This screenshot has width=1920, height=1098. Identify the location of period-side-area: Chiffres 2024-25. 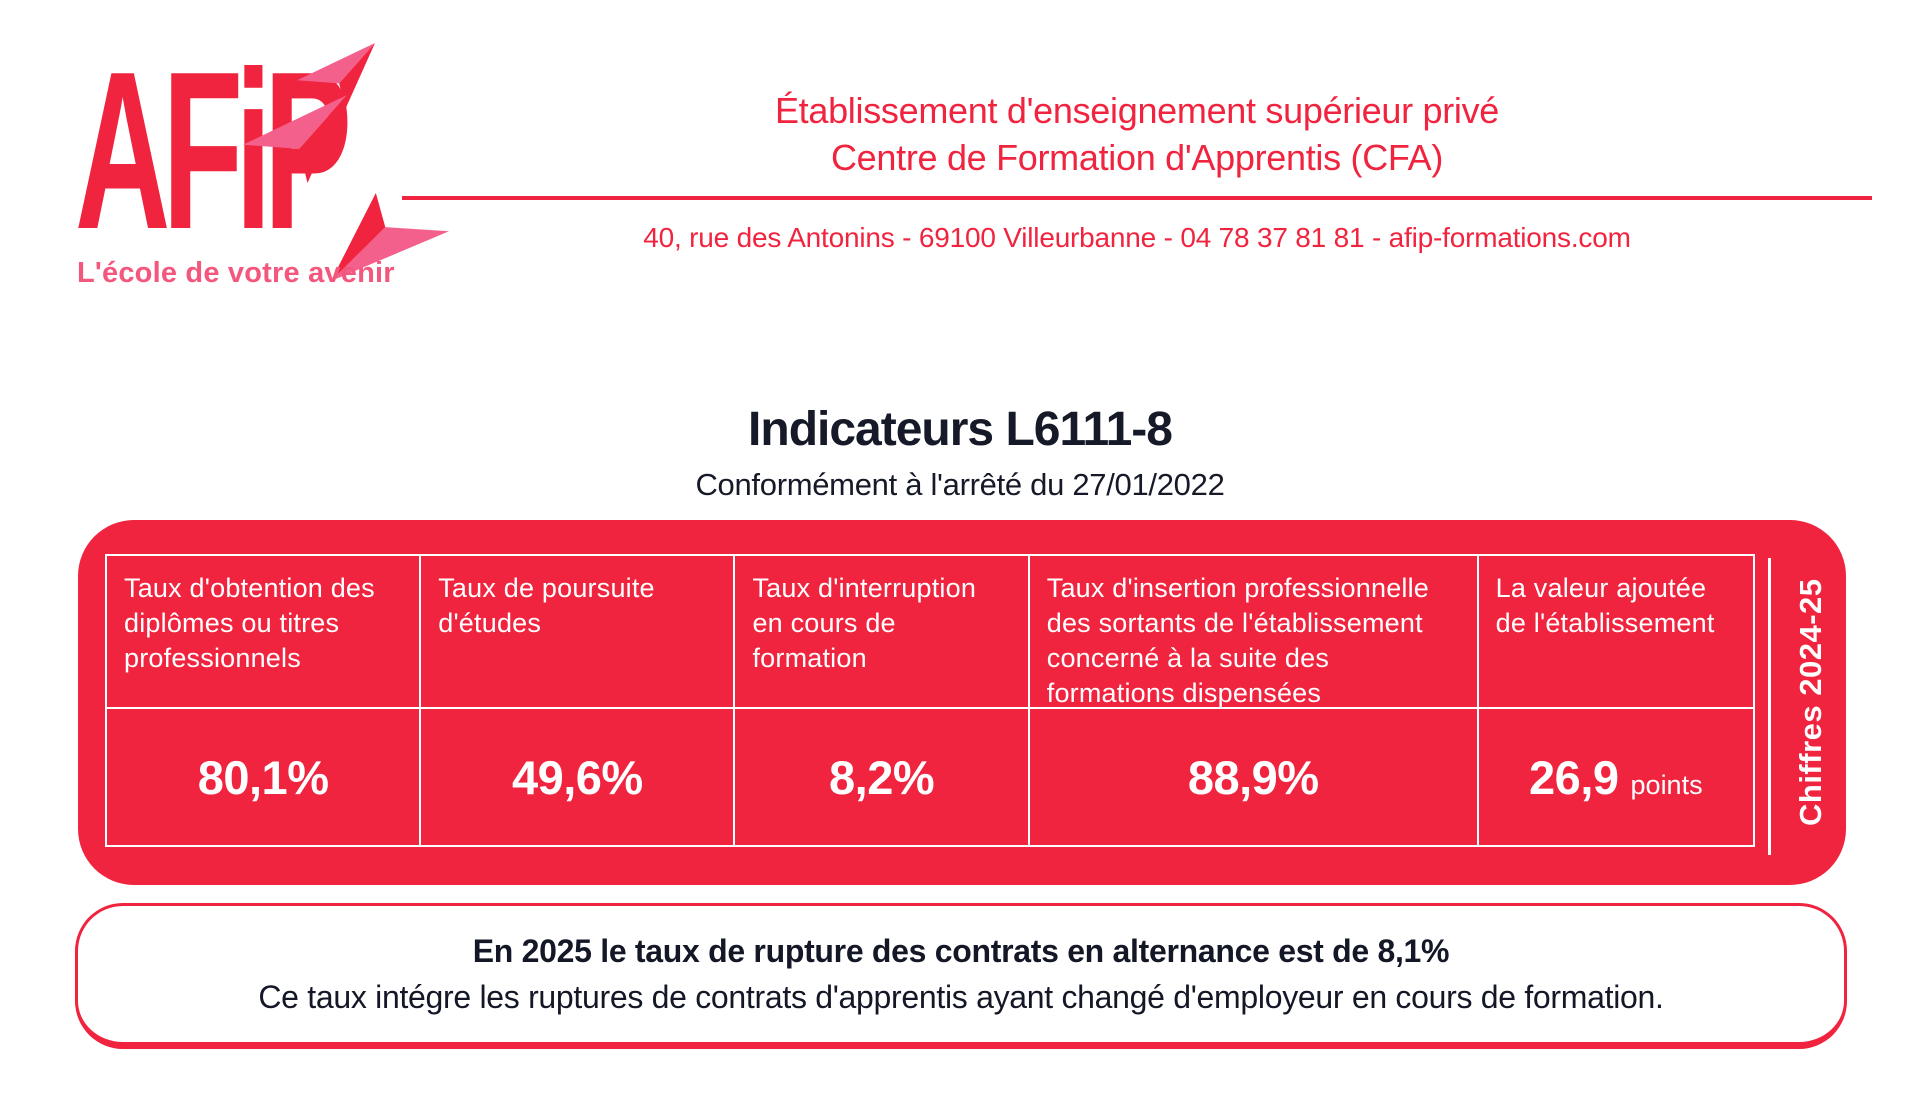
(1800, 702).